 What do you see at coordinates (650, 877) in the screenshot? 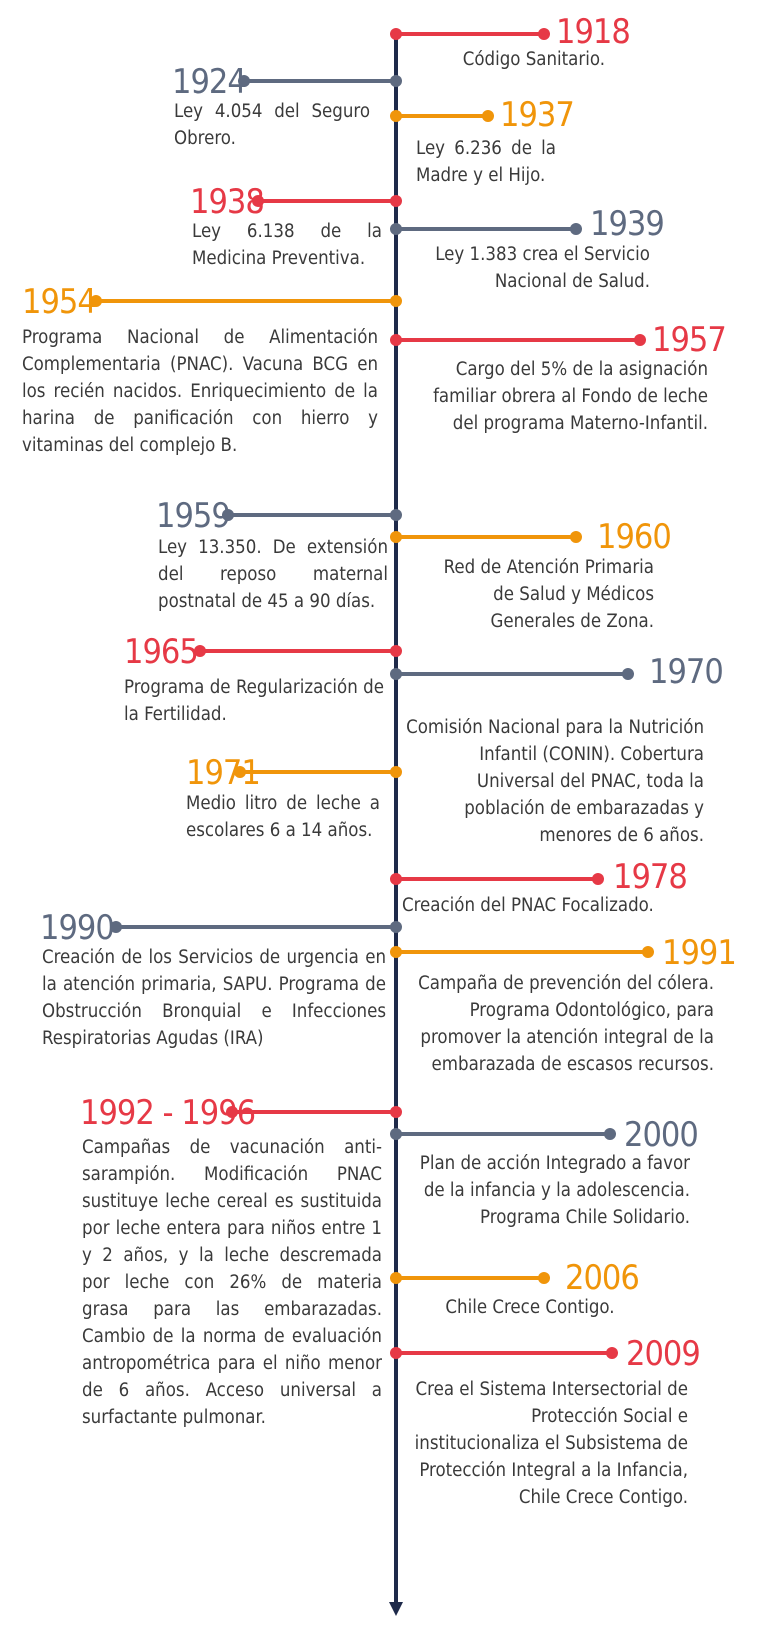
I see `event-year: 1978` at bounding box center [650, 877].